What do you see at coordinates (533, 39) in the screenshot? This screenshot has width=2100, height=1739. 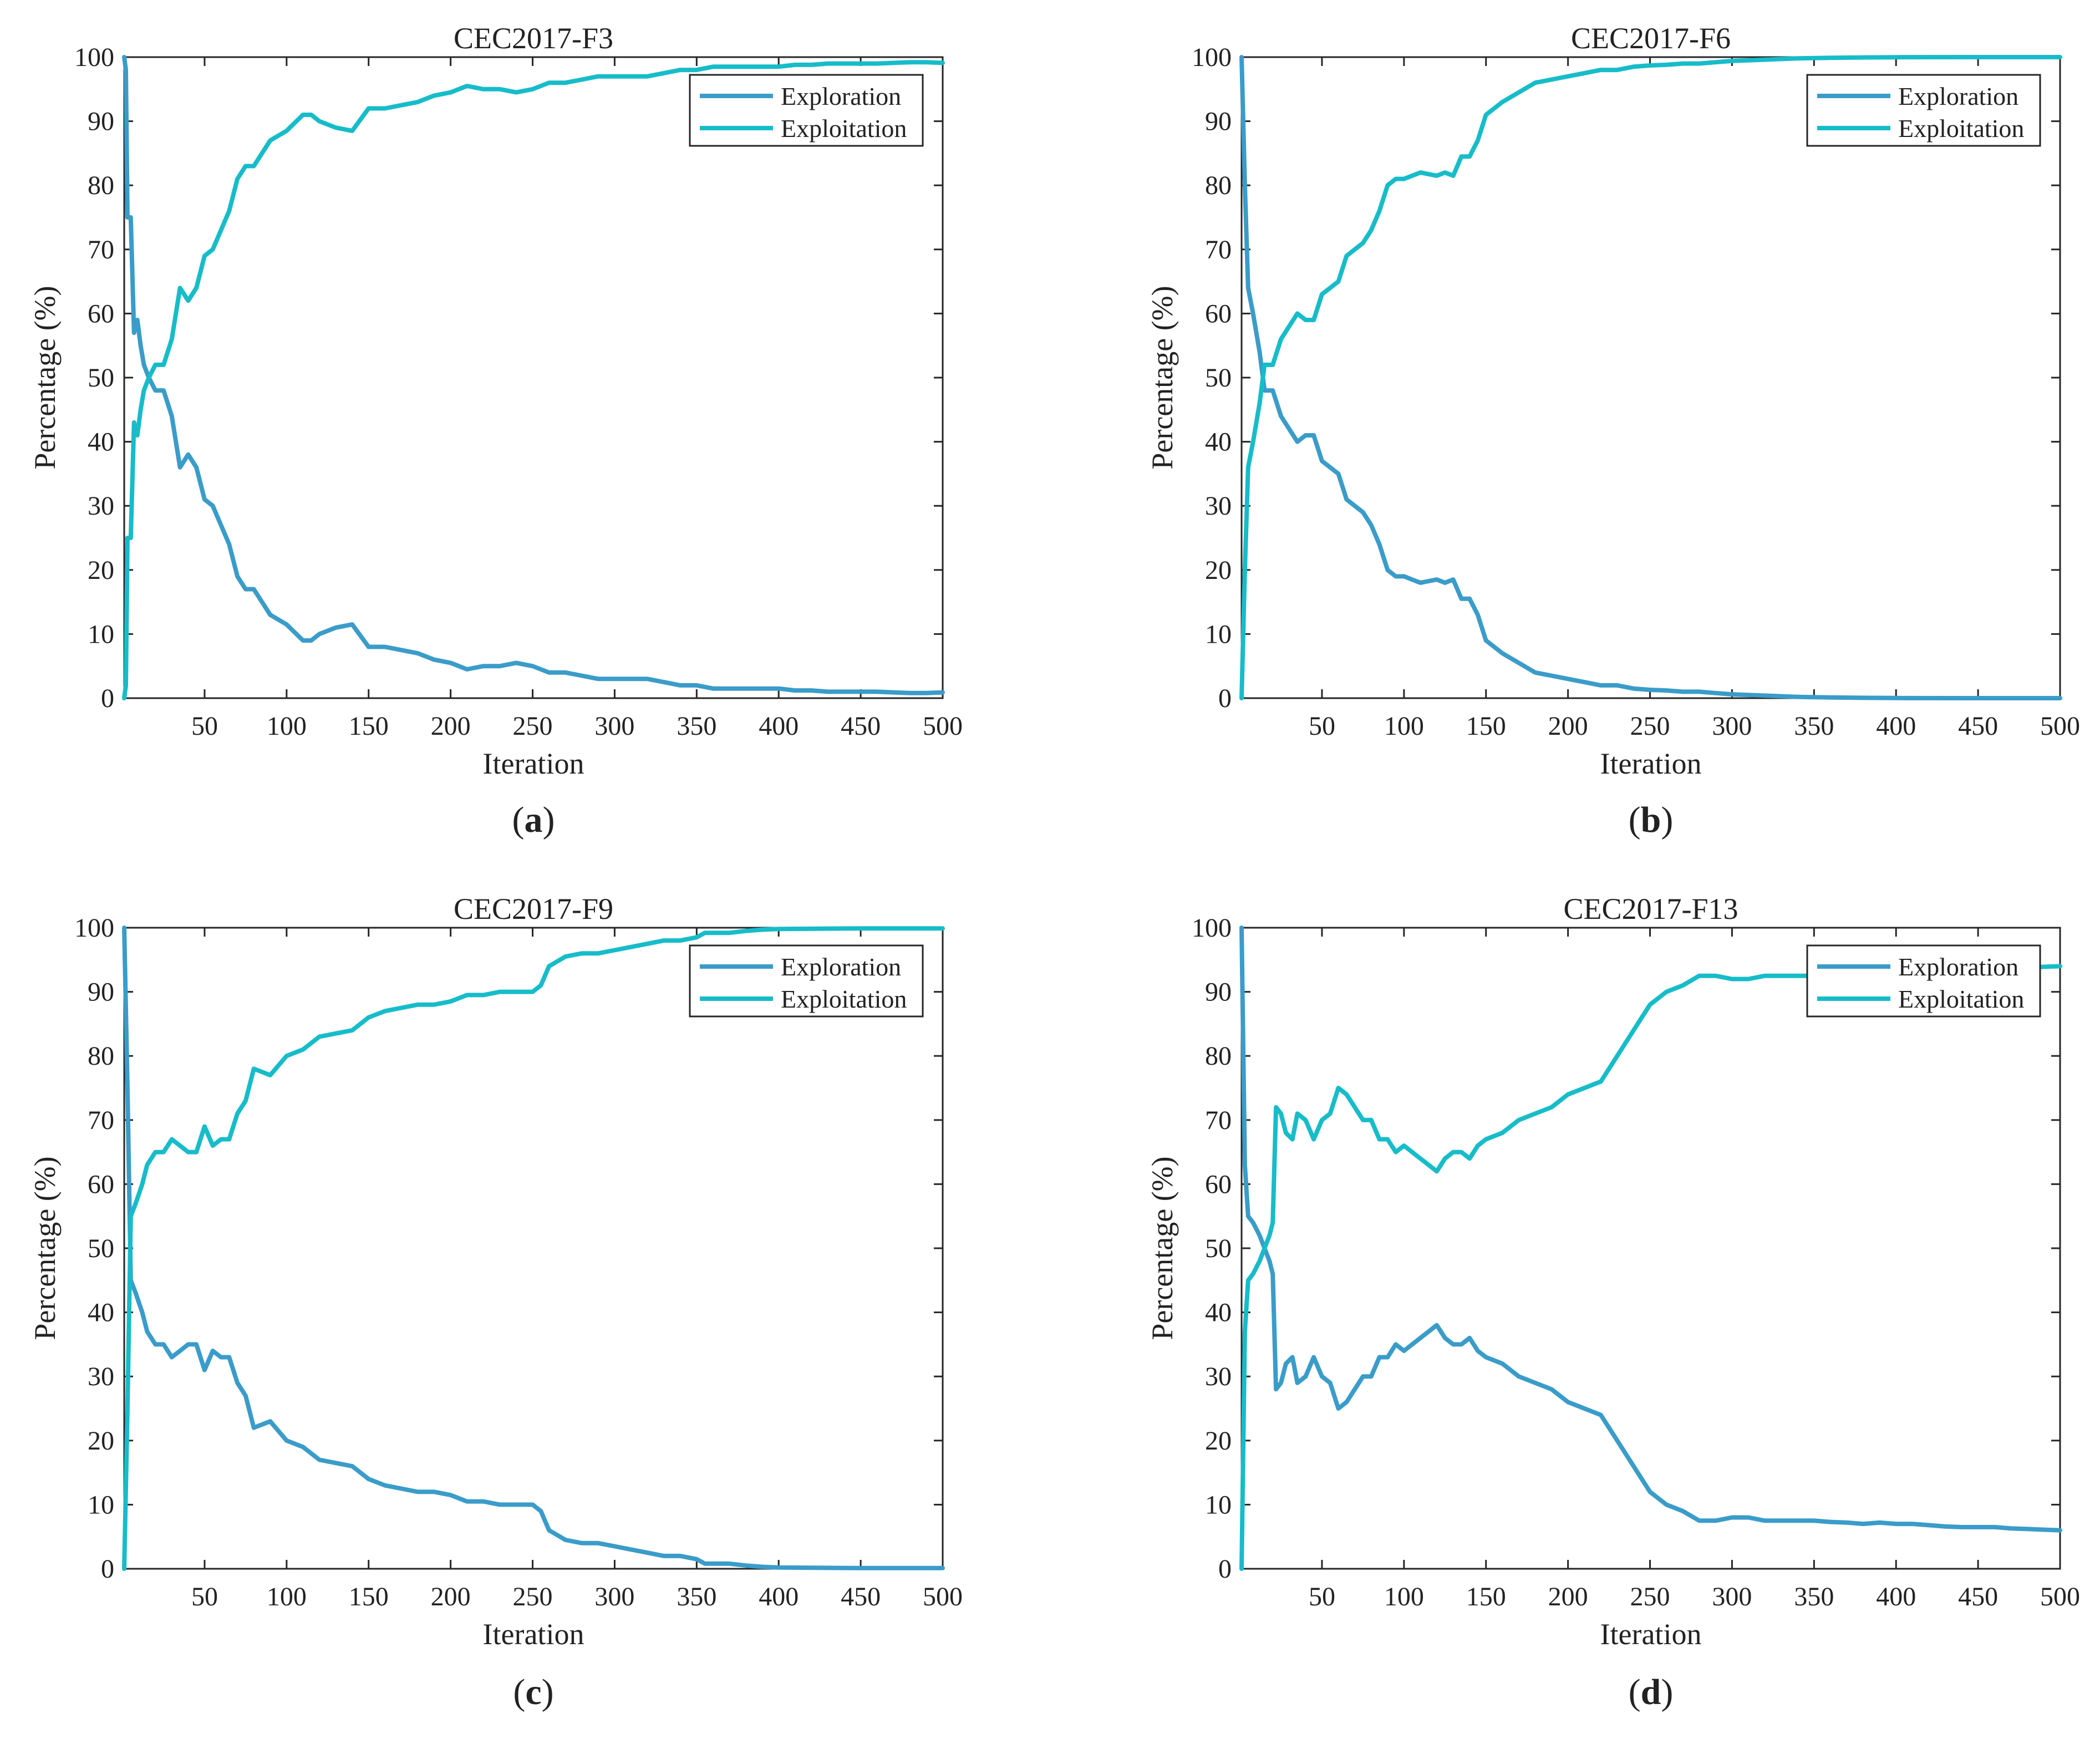 I see `chart-title: CEC2017-F3` at bounding box center [533, 39].